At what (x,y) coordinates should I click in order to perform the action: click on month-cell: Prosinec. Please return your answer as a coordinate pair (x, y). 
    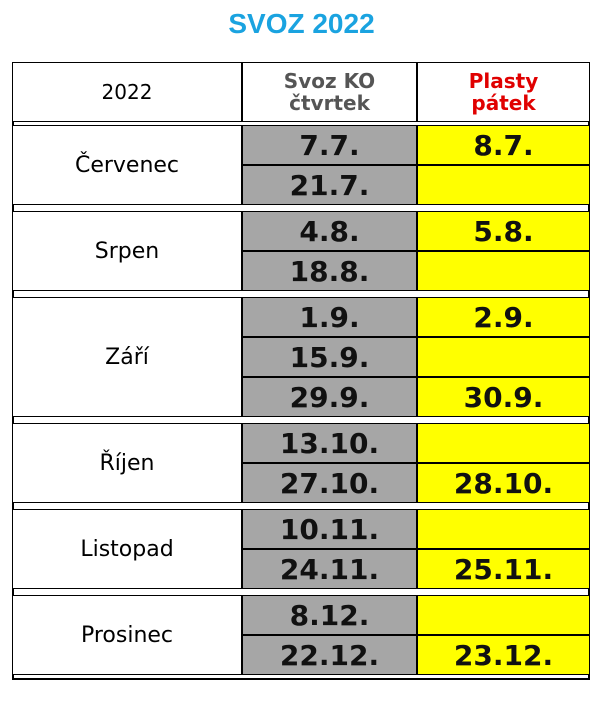
    Looking at the image, I should click on (127, 635).